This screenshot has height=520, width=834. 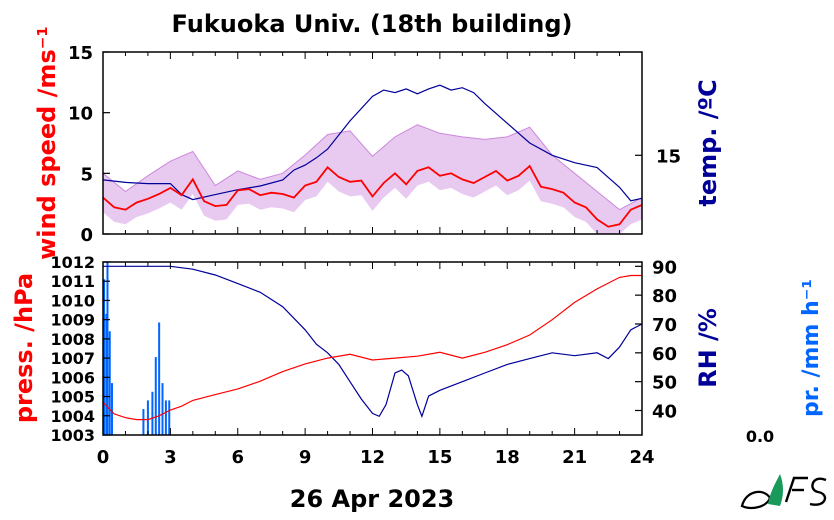 What do you see at coordinates (664, 354) in the screenshot?
I see `rh-ytick-label: 60` at bounding box center [664, 354].